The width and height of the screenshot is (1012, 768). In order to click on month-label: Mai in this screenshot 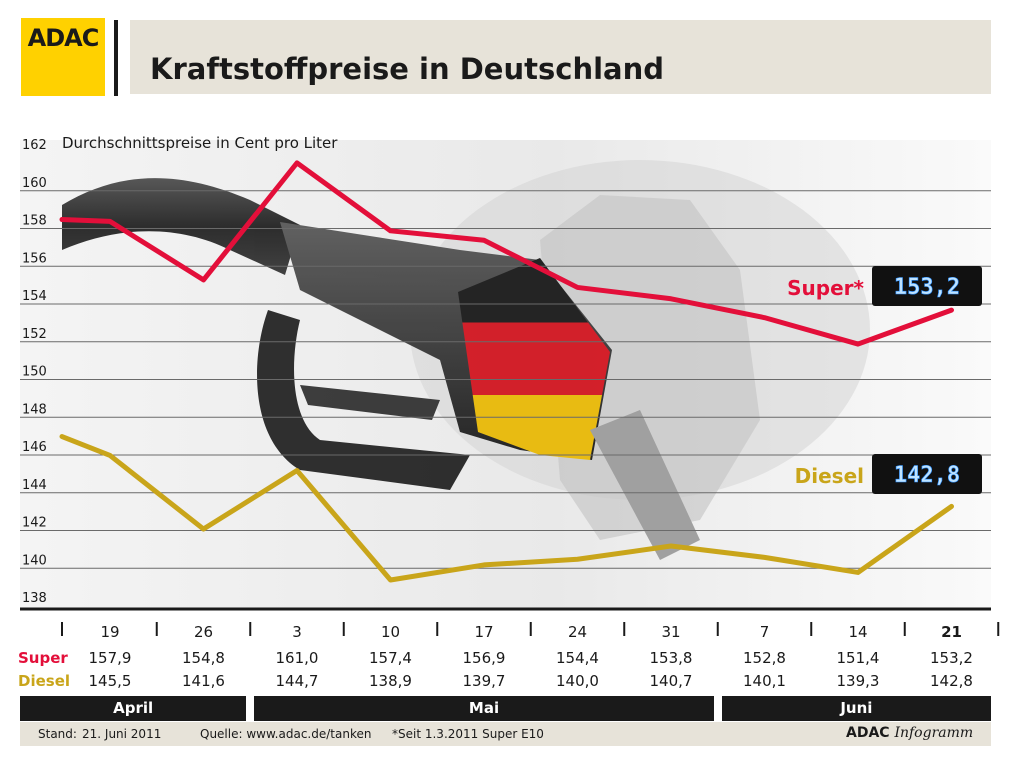, I will do `click(484, 708)`.